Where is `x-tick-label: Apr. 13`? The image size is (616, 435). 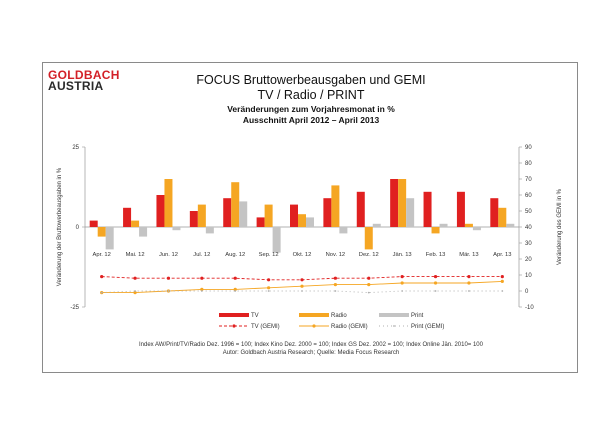 x-tick-label: Apr. 13 is located at coordinates (502, 255).